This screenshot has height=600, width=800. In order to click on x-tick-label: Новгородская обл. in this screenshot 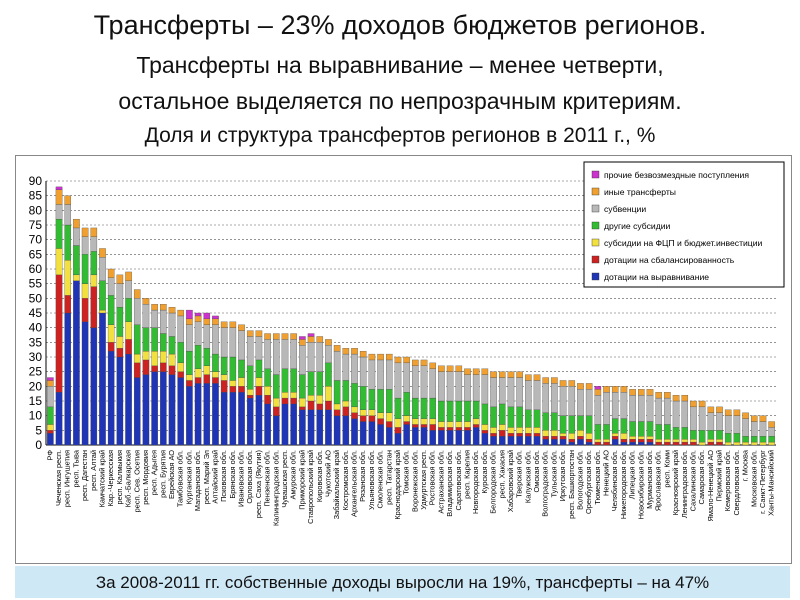, I will do `click(475, 482)`.